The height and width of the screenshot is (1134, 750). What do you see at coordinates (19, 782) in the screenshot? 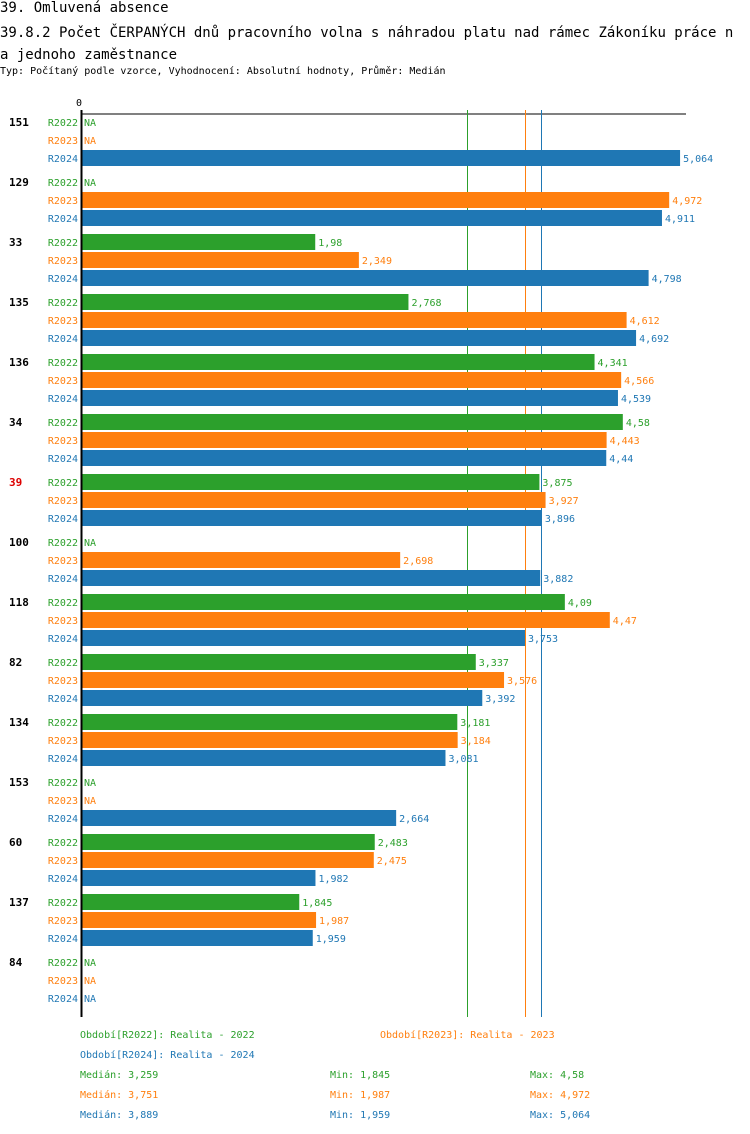
I see `category-label: 153` at bounding box center [19, 782].